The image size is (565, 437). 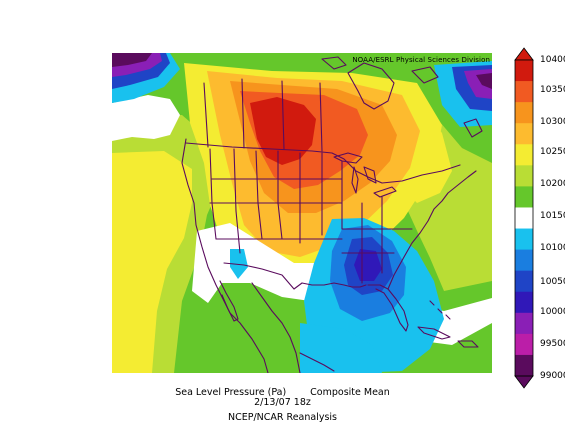 What do you see at coordinates (552, 152) in the screenshot?
I see `colorbar-label-102500: 102500` at bounding box center [552, 152].